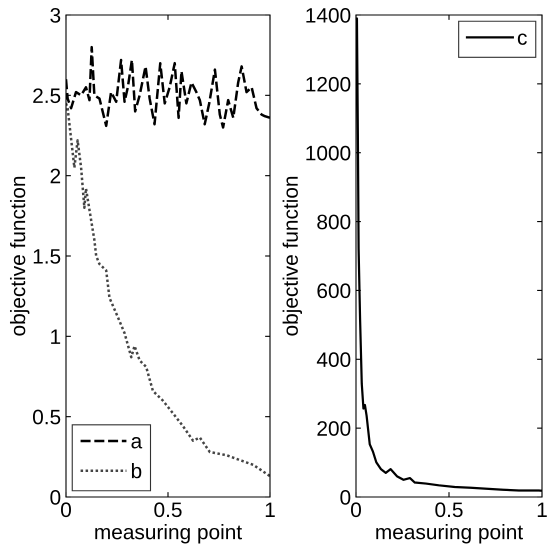 The width and height of the screenshot is (558, 556). Describe the element at coordinates (333, 222) in the screenshot. I see `y-tick-label: 800` at that location.